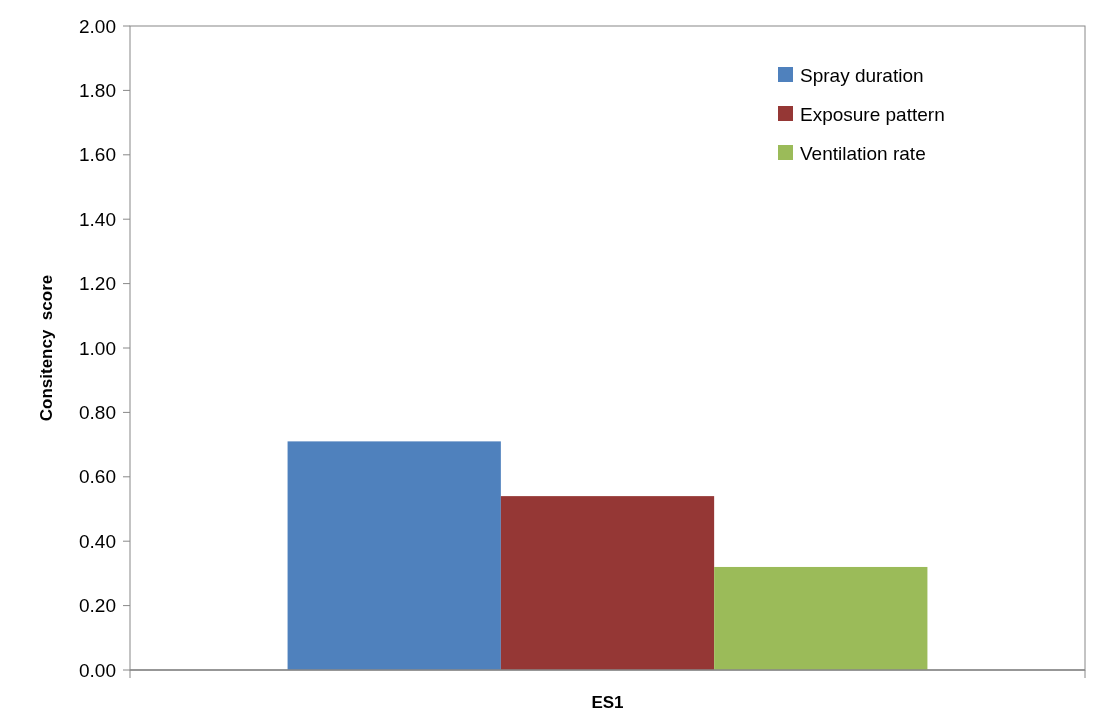  I want to click on y-tick-label: 0.80, so click(97, 413).